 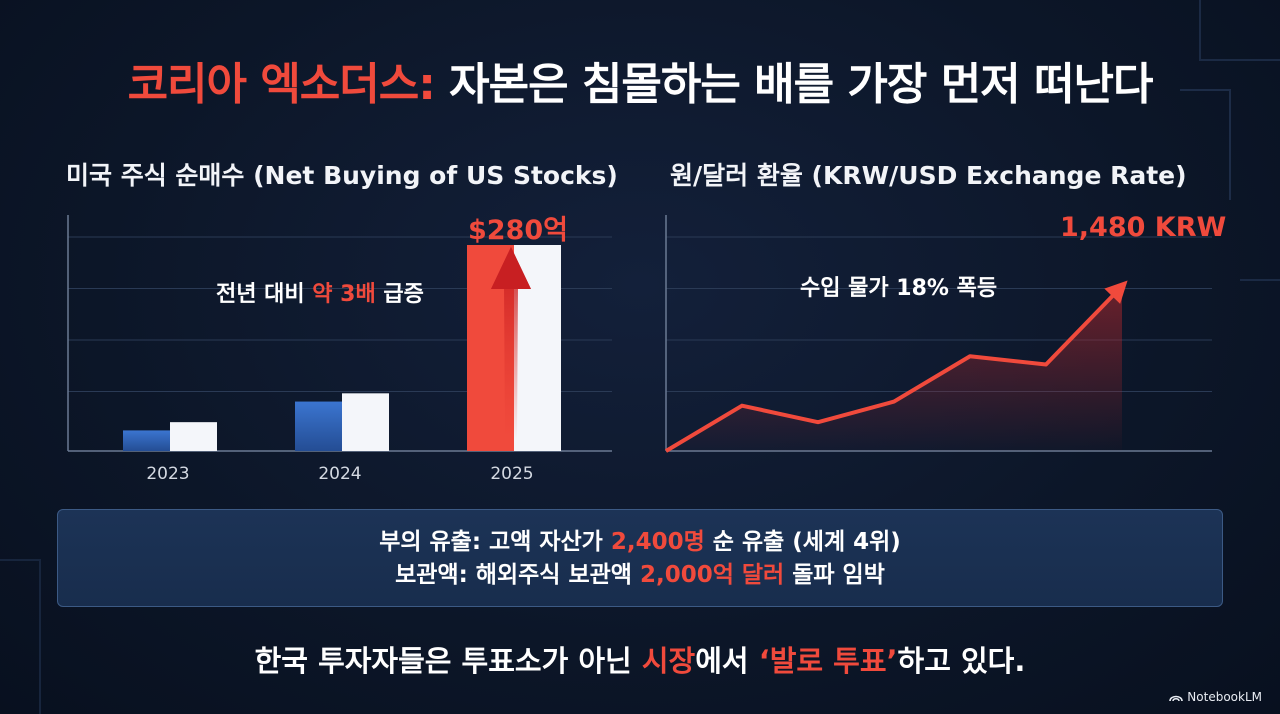 I want to click on bar-highlight-label: $280억, so click(x=518, y=230).